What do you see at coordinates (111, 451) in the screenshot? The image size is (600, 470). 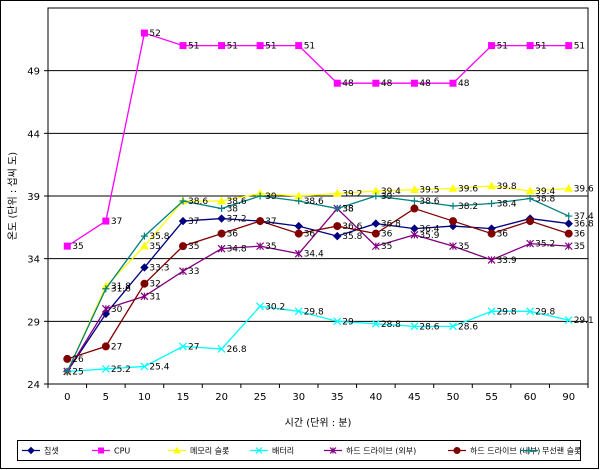 I see `legend-entry: CPU` at bounding box center [111, 451].